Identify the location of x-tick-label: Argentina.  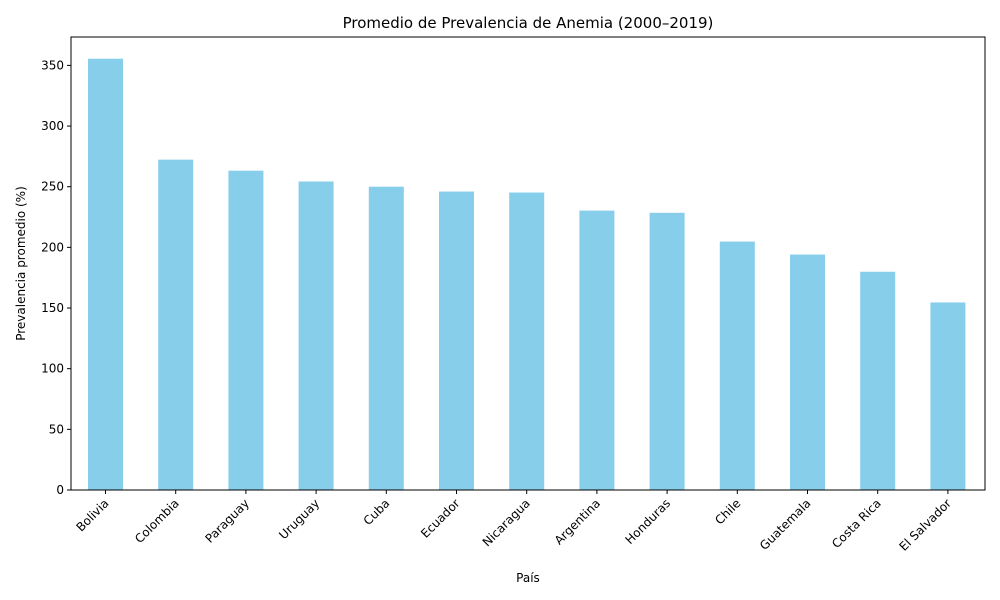
(577, 521).